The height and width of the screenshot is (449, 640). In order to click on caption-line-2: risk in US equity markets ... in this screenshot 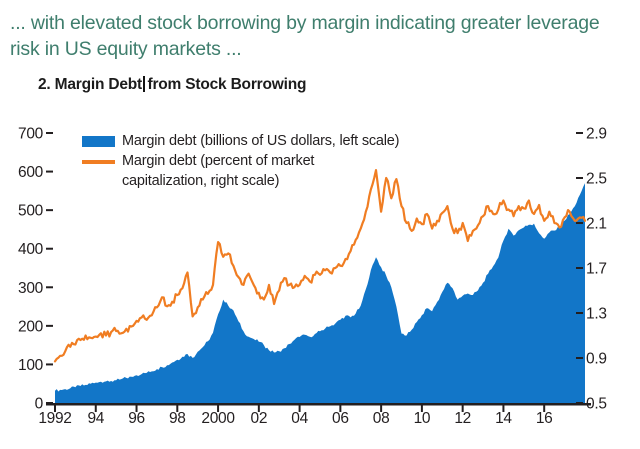, I will do `click(126, 49)`.